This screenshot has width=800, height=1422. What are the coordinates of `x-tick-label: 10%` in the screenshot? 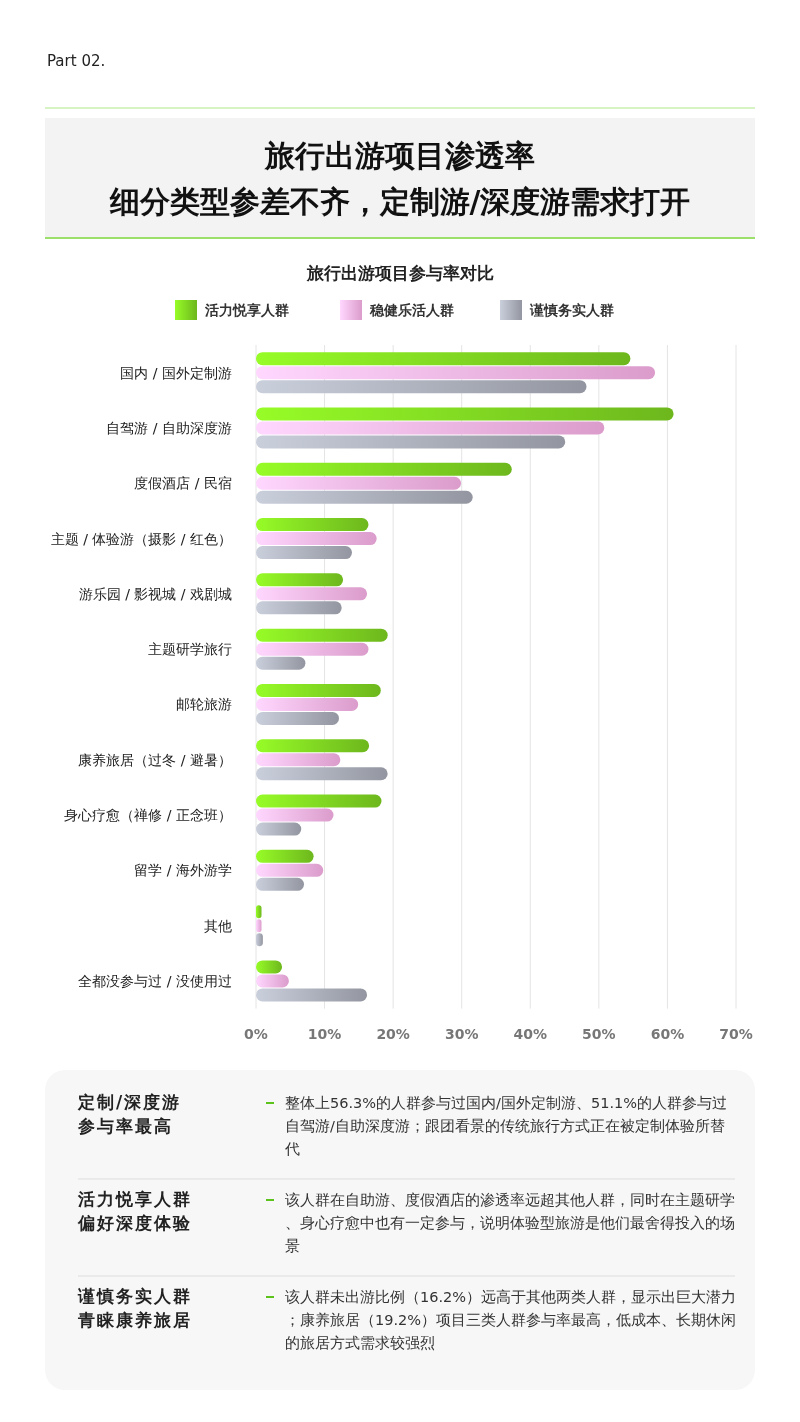 It's located at (324, 1033).